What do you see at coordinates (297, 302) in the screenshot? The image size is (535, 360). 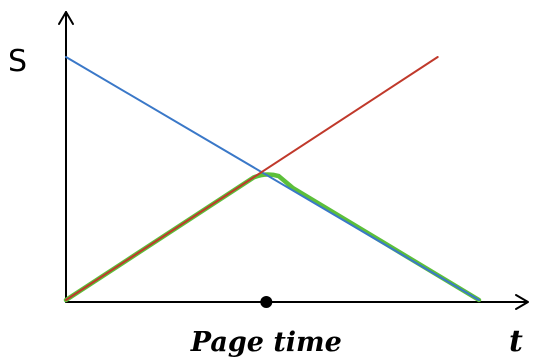 I see `x-axis` at bounding box center [297, 302].